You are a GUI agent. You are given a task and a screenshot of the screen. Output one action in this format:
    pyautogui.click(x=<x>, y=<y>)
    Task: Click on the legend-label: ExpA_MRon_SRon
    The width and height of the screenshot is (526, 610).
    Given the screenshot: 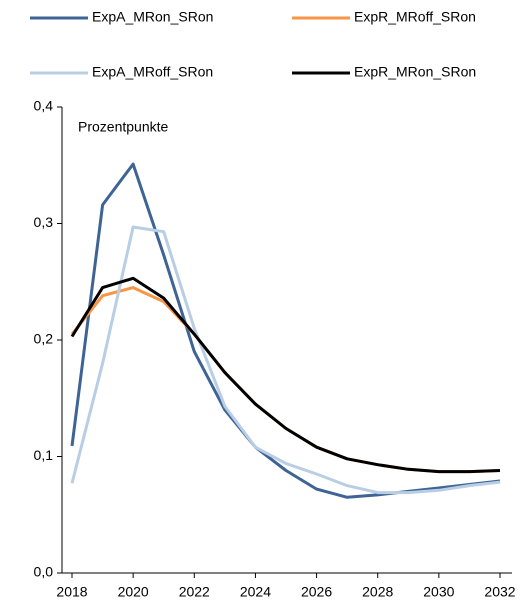 What is the action you would take?
    pyautogui.click(x=152, y=17)
    